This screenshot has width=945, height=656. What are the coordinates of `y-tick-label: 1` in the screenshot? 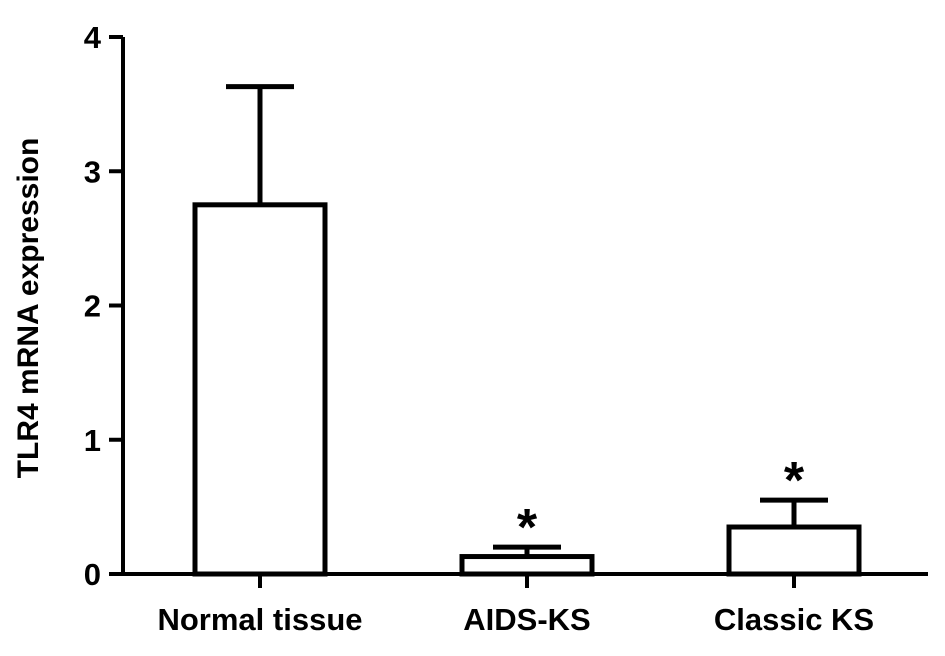 It's located at (92, 440).